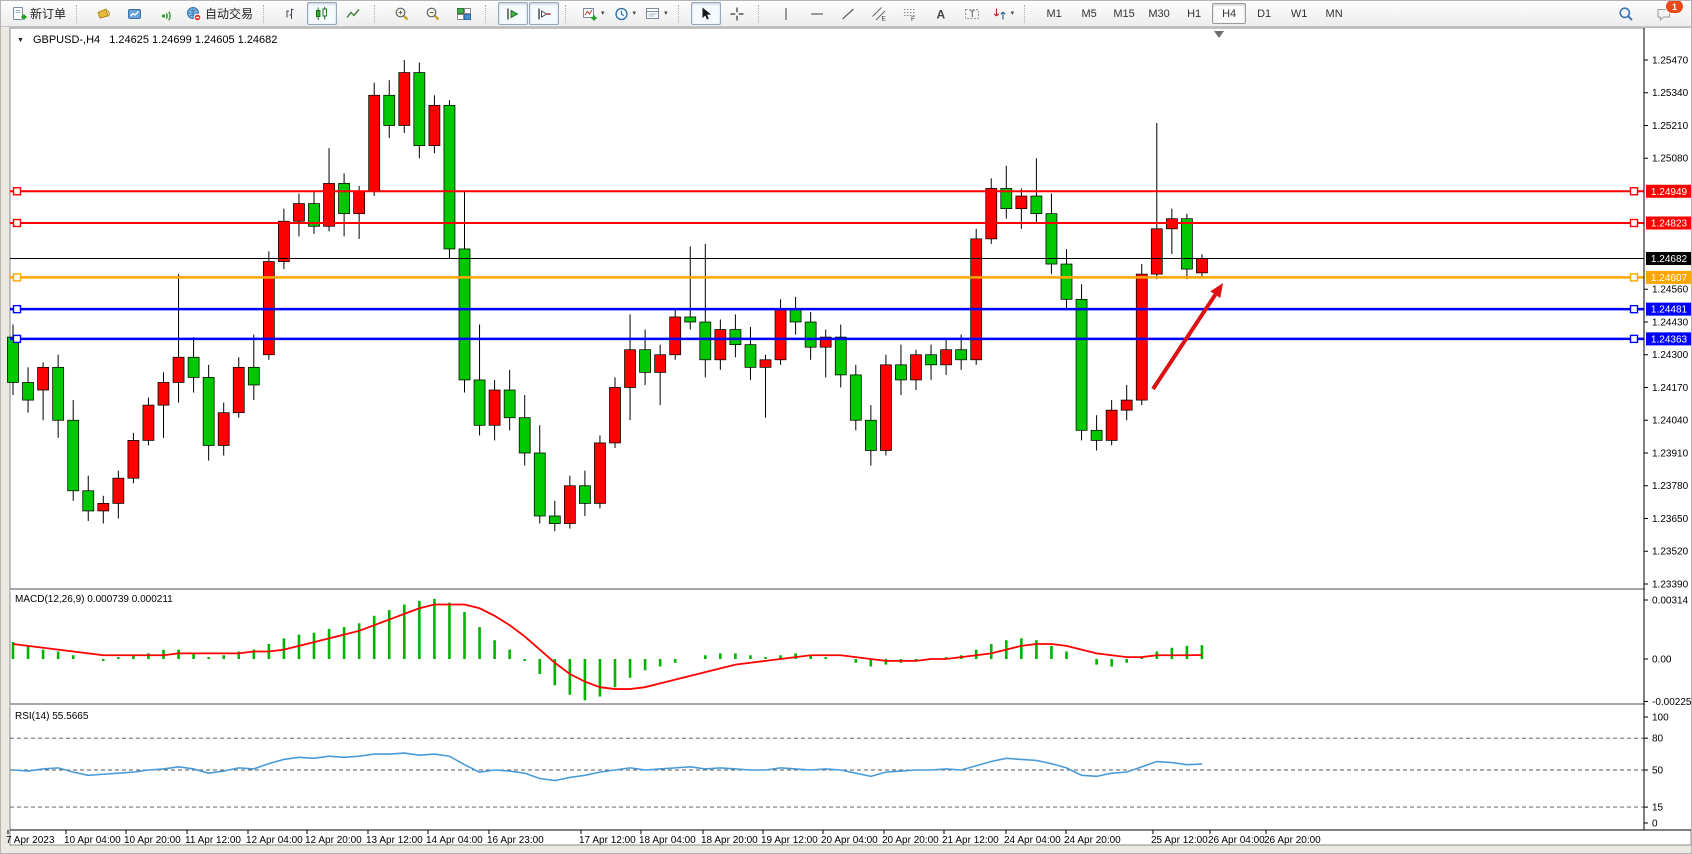  I want to click on timeframe-h1: H1, so click(1194, 13).